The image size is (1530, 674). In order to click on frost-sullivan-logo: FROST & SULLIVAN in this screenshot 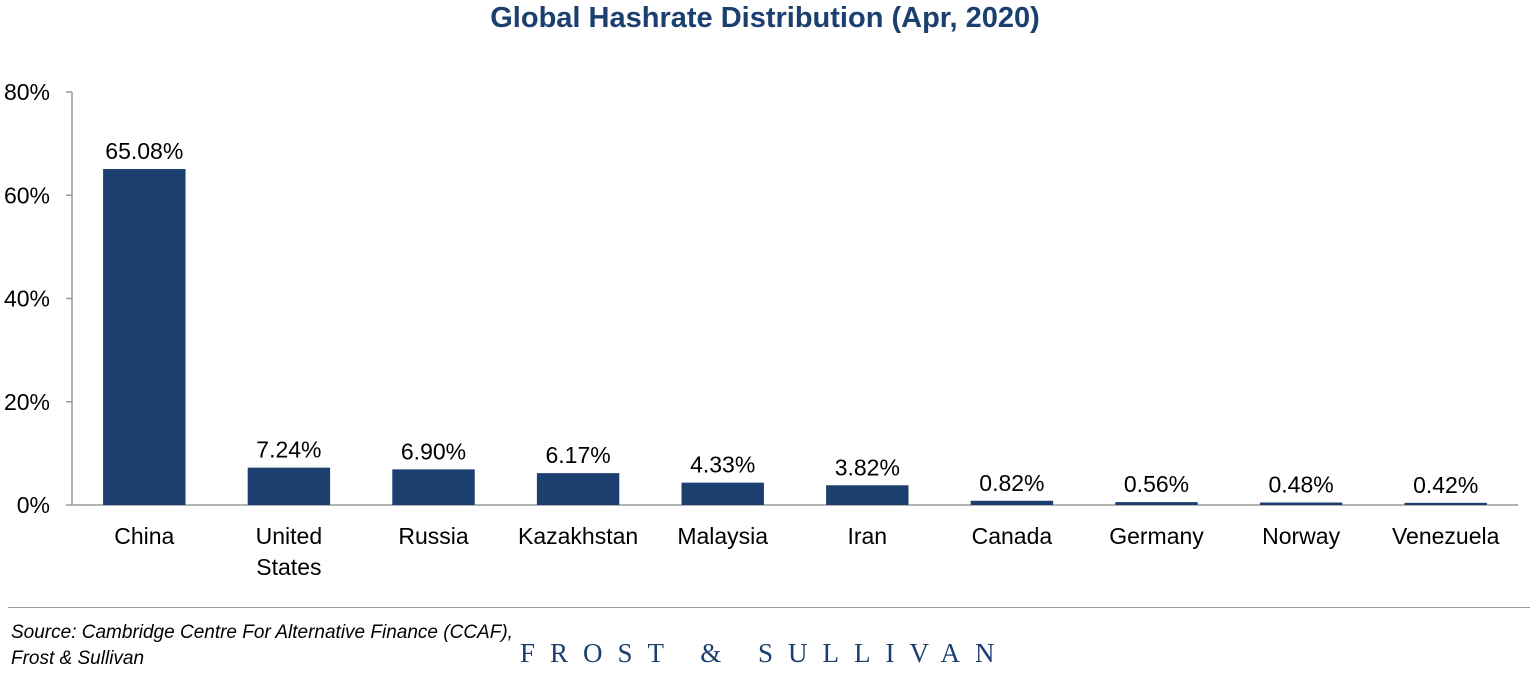, I will do `click(765, 653)`.